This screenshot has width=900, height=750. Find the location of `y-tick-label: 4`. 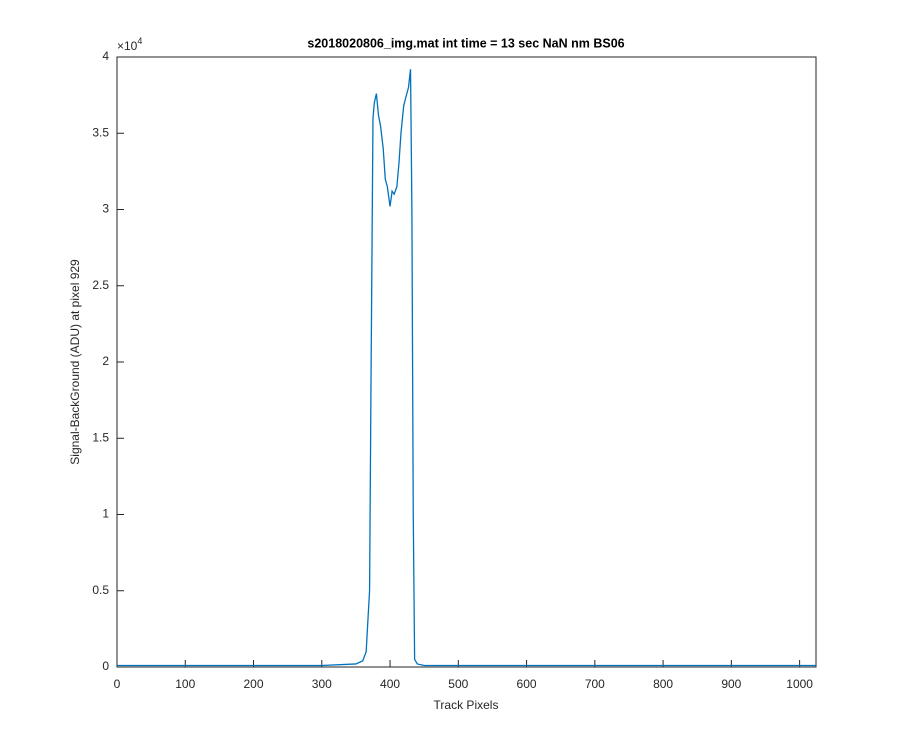

y-tick-label: 4 is located at coordinates (105, 56).